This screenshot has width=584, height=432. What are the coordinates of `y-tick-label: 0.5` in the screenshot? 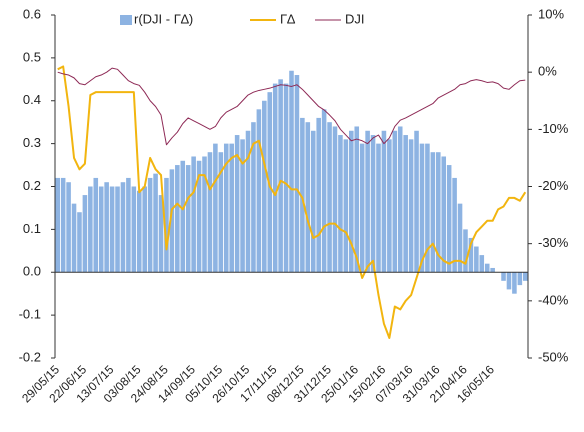 It's located at (32, 56).